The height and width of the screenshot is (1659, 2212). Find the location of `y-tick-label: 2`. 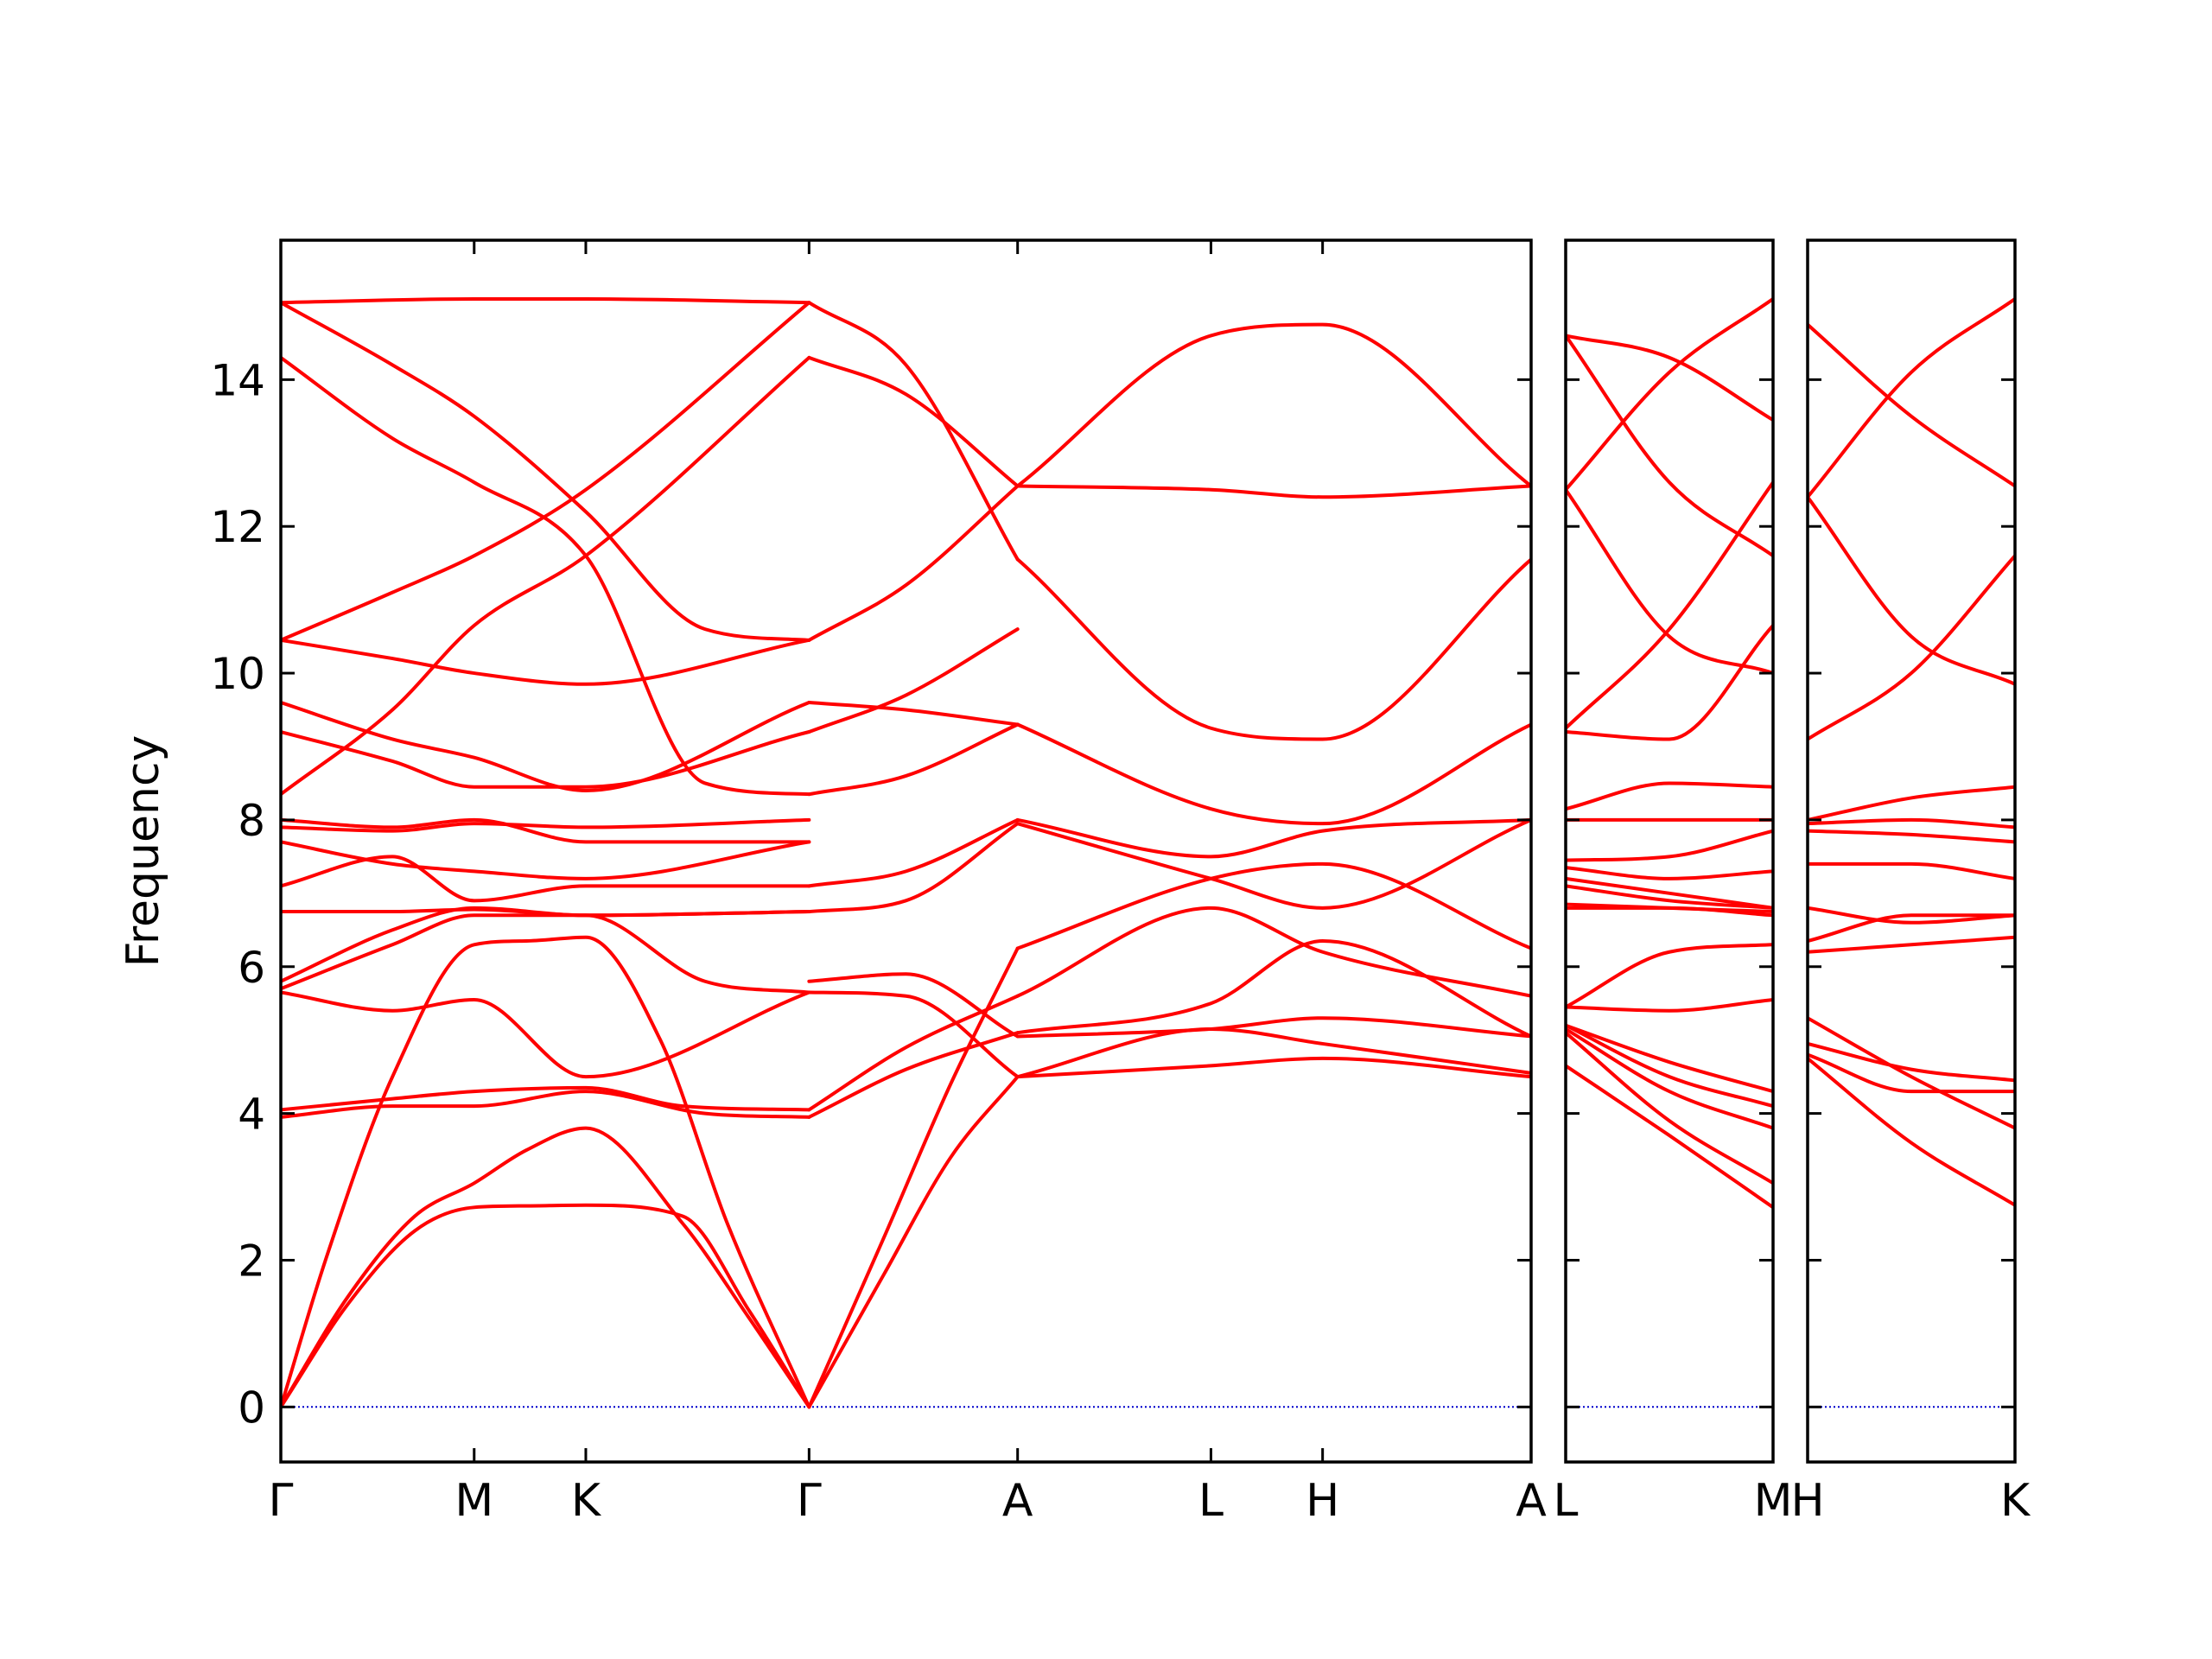

y-tick-label: 2 is located at coordinates (251, 1261).